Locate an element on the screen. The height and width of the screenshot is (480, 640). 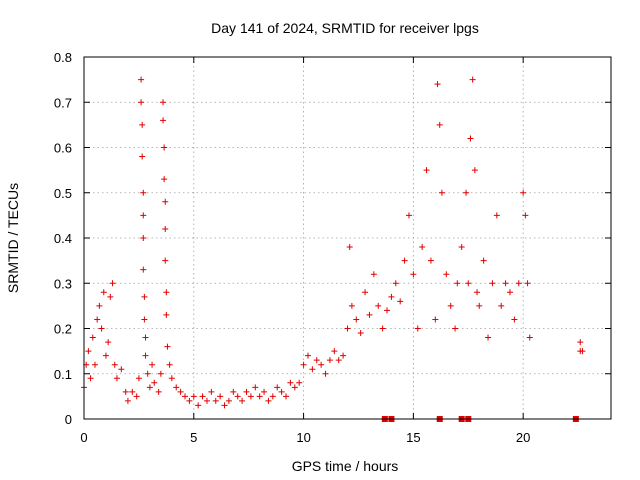
x-tick-label: 10 is located at coordinates (303, 437).